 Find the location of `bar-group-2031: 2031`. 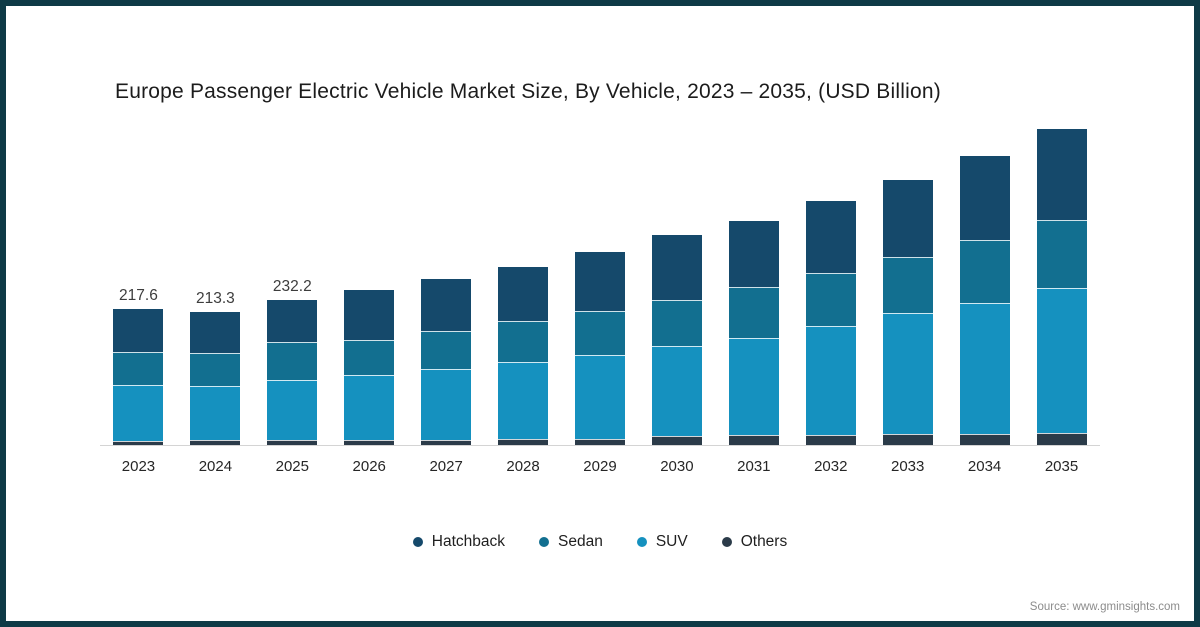

bar-group-2031: 2031 is located at coordinates (753, 348).